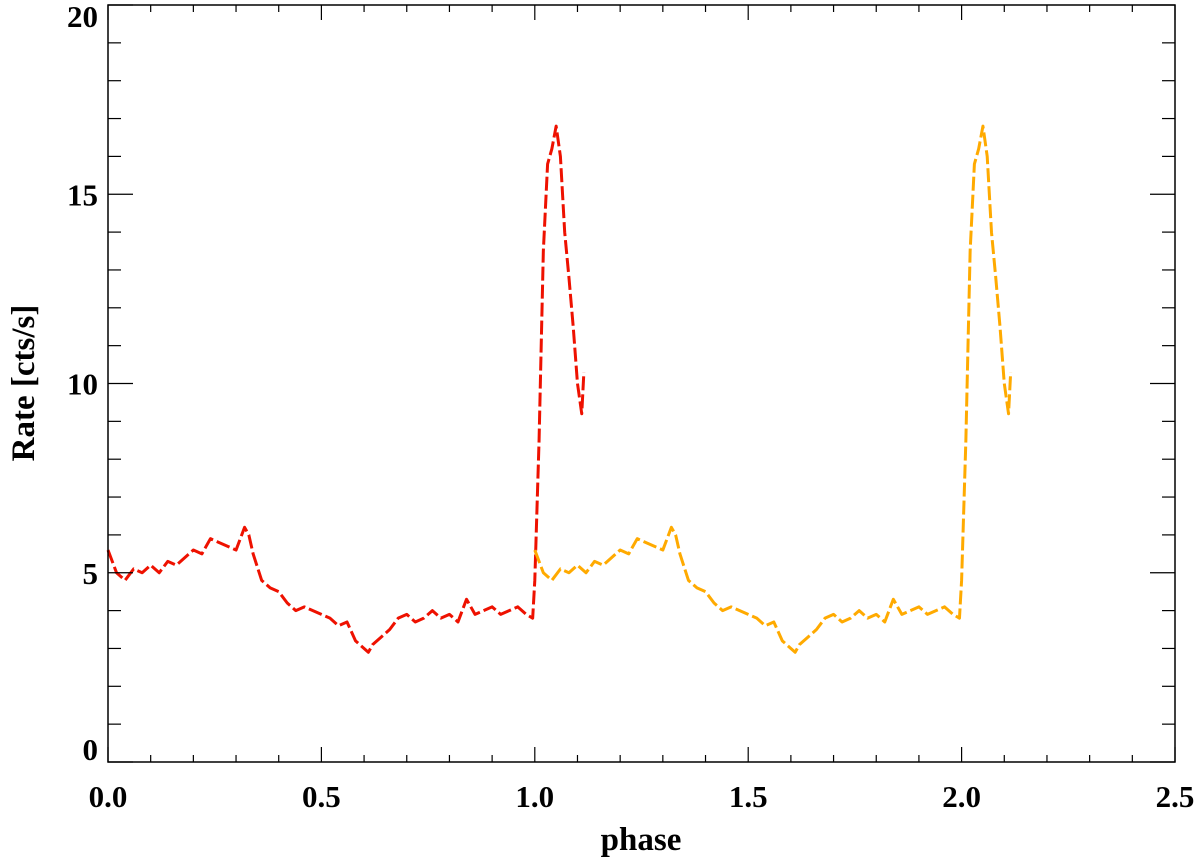  Describe the element at coordinates (108, 796) in the screenshot. I see `x-tick-label: 0.0` at that location.